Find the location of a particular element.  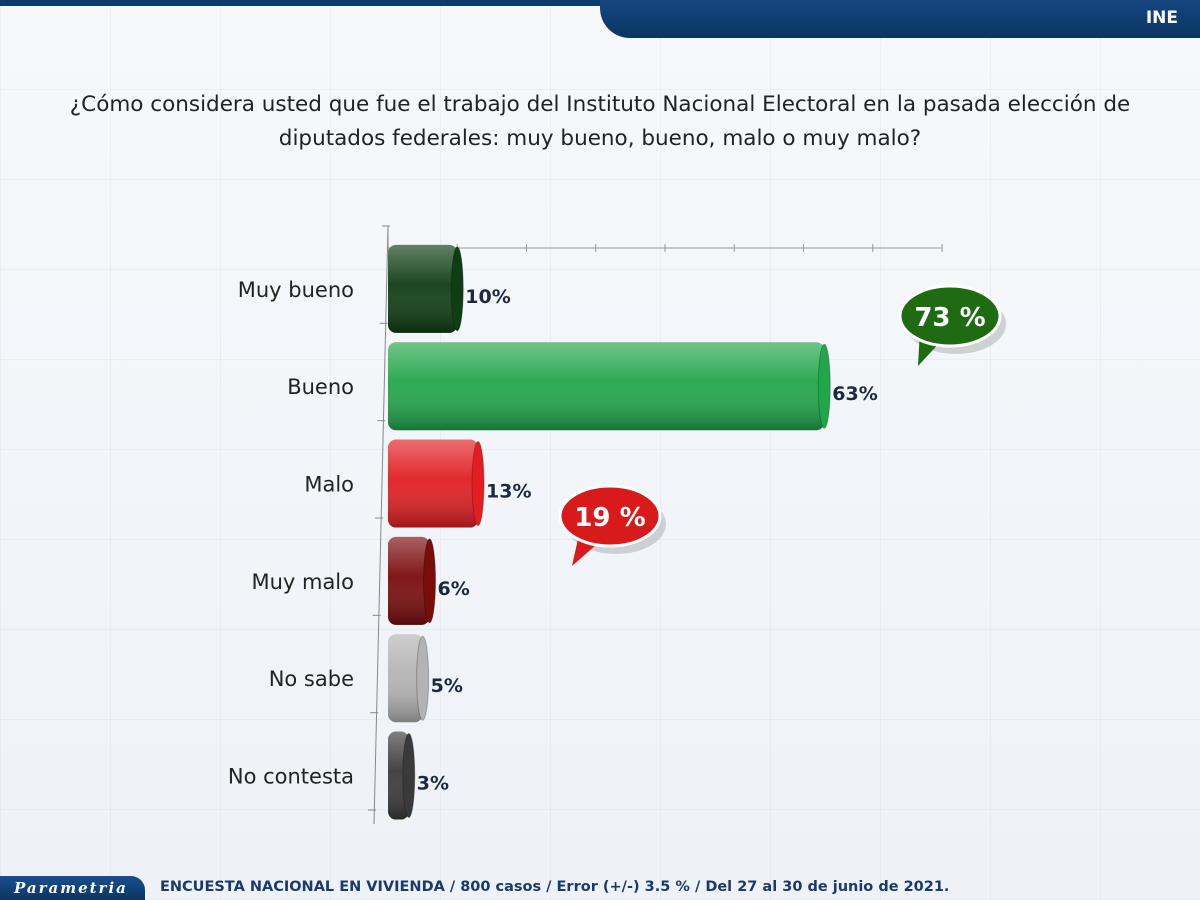

bar-group: Muy bueno 10% is located at coordinates (374, 288).